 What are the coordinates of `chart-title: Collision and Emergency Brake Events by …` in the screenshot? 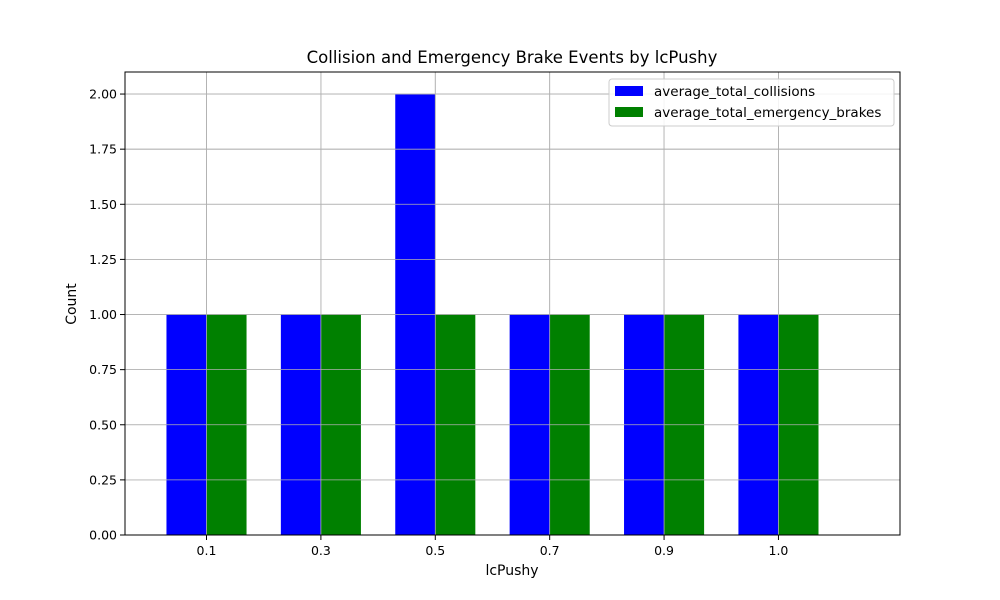 It's located at (512, 57).